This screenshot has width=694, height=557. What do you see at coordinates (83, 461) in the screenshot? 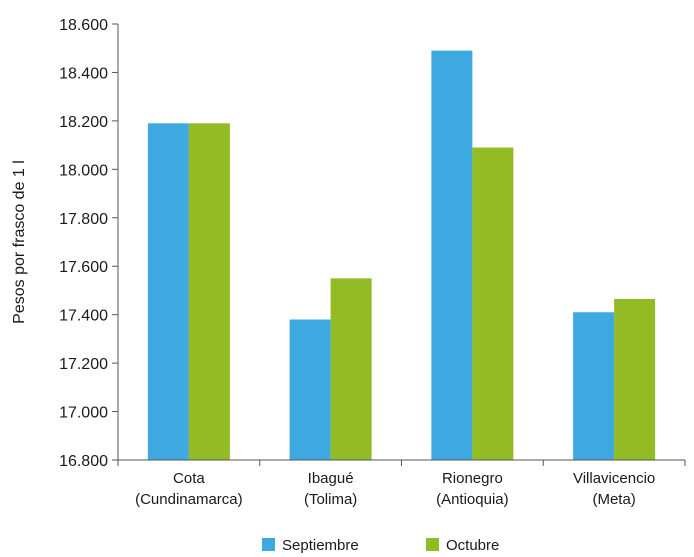
I see `y-tick-label: 16.800` at bounding box center [83, 461].